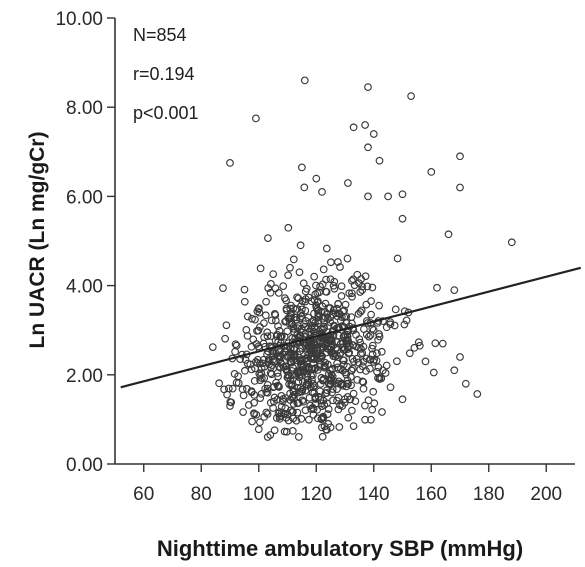 The height and width of the screenshot is (567, 585). I want to click on stats-annotation: N=854 r=0.194 p<0.001, so click(166, 74).